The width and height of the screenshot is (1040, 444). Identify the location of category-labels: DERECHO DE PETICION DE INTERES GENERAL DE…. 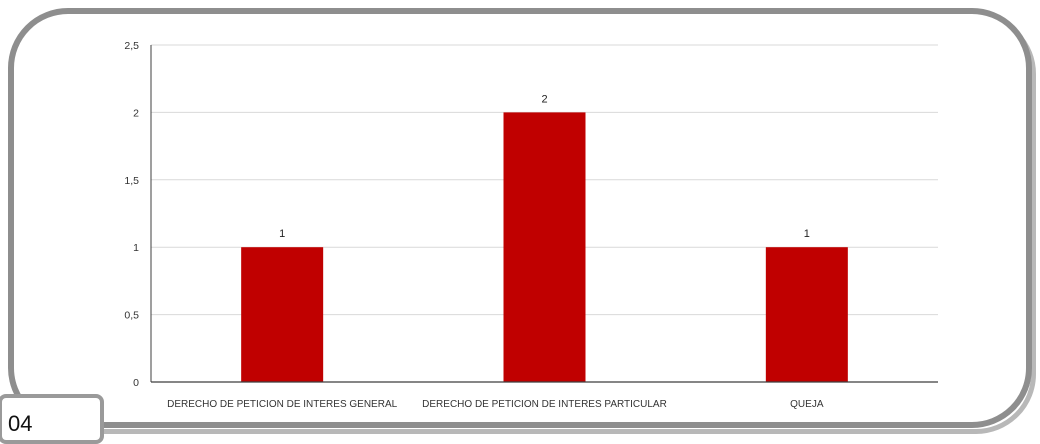
(495, 404).